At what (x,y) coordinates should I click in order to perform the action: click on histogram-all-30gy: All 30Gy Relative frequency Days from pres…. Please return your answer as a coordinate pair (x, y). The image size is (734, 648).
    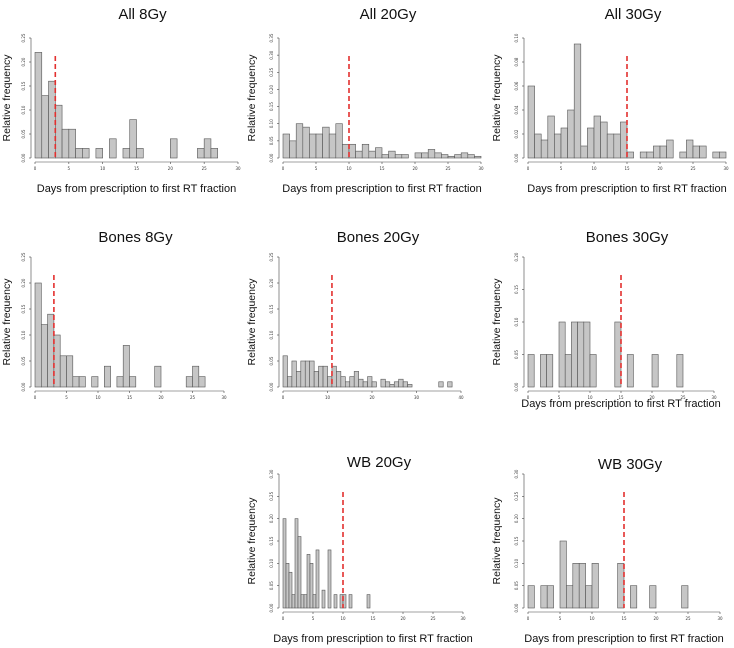
    Looking at the image, I should click on (612, 105).